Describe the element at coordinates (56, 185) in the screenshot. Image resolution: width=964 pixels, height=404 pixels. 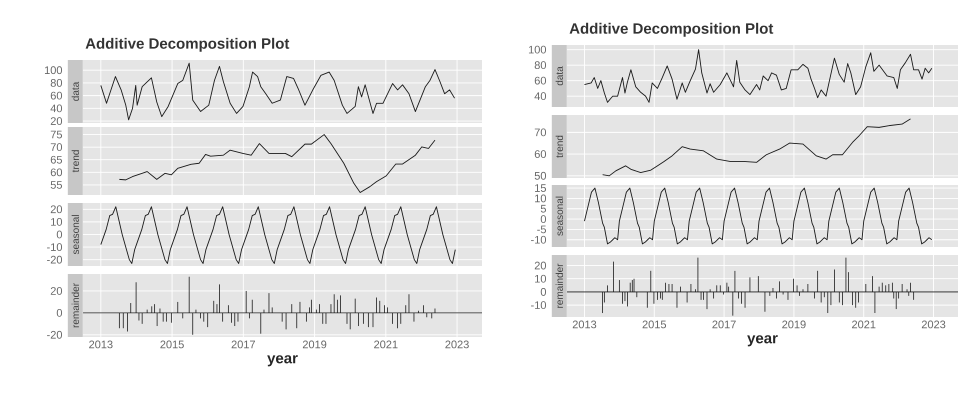
I see `y-tick-label: 55` at that location.